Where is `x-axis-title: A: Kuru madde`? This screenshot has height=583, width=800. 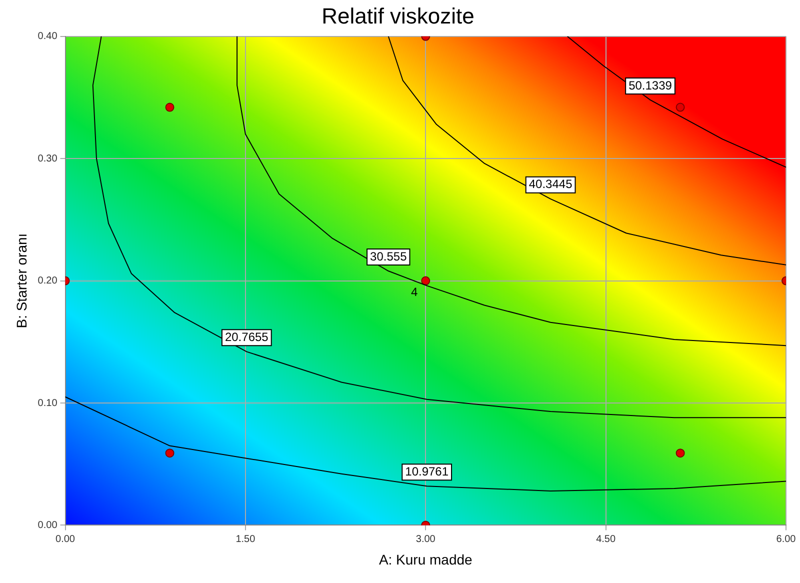 x-axis-title: A: Kuru madde is located at coordinates (425, 559).